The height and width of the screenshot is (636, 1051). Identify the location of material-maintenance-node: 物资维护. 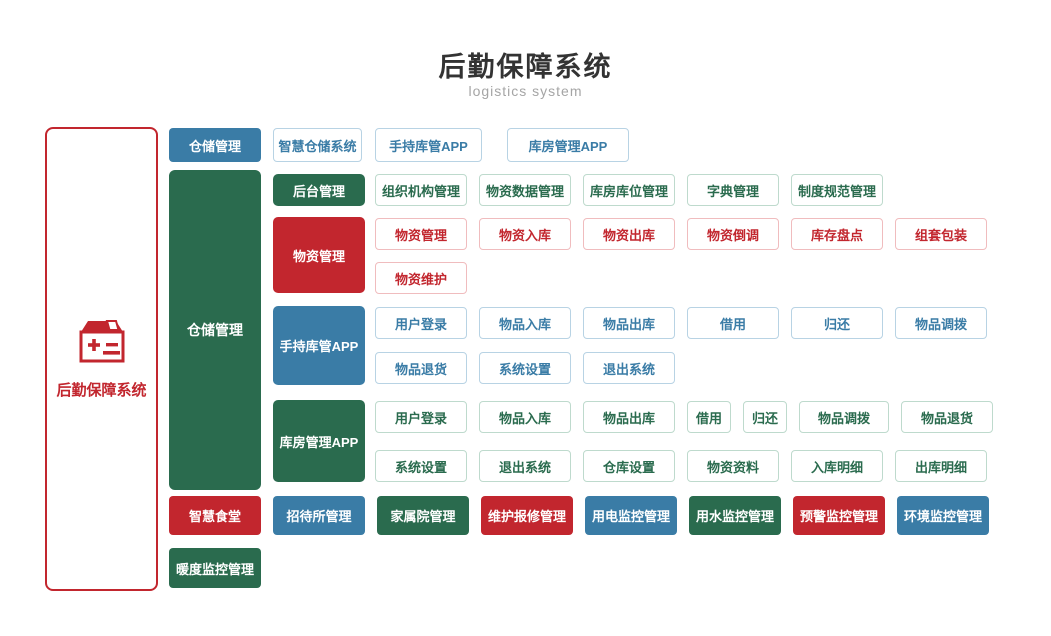
(421, 278).